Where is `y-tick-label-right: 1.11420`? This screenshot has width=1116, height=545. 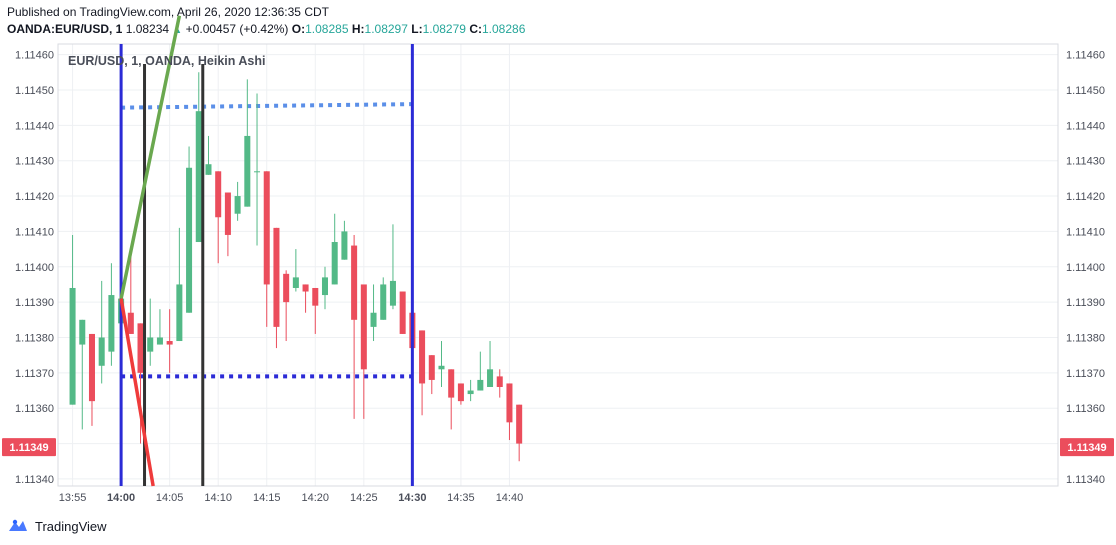 y-tick-label-right: 1.11420 is located at coordinates (1085, 197).